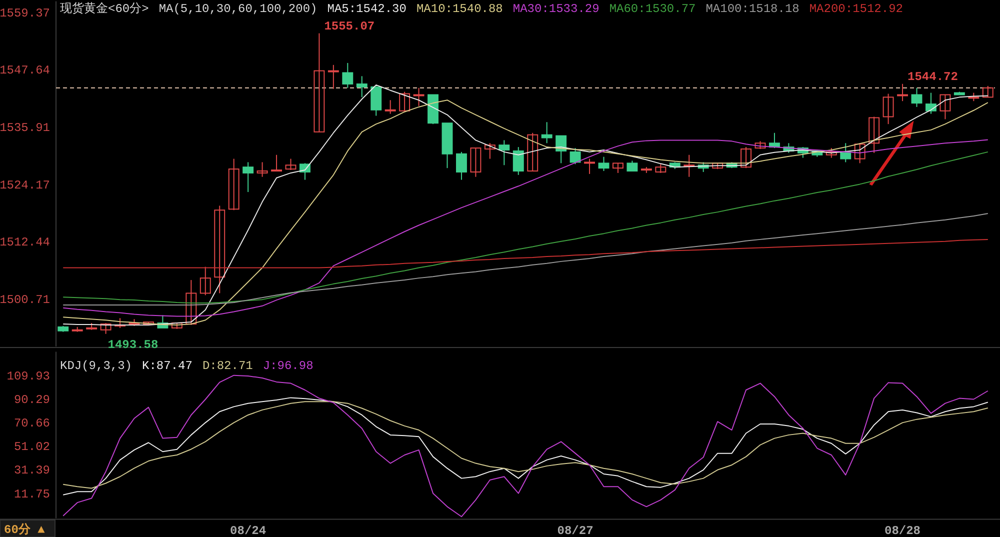  I want to click on y-tick-label: 1512.44, so click(25, 243).